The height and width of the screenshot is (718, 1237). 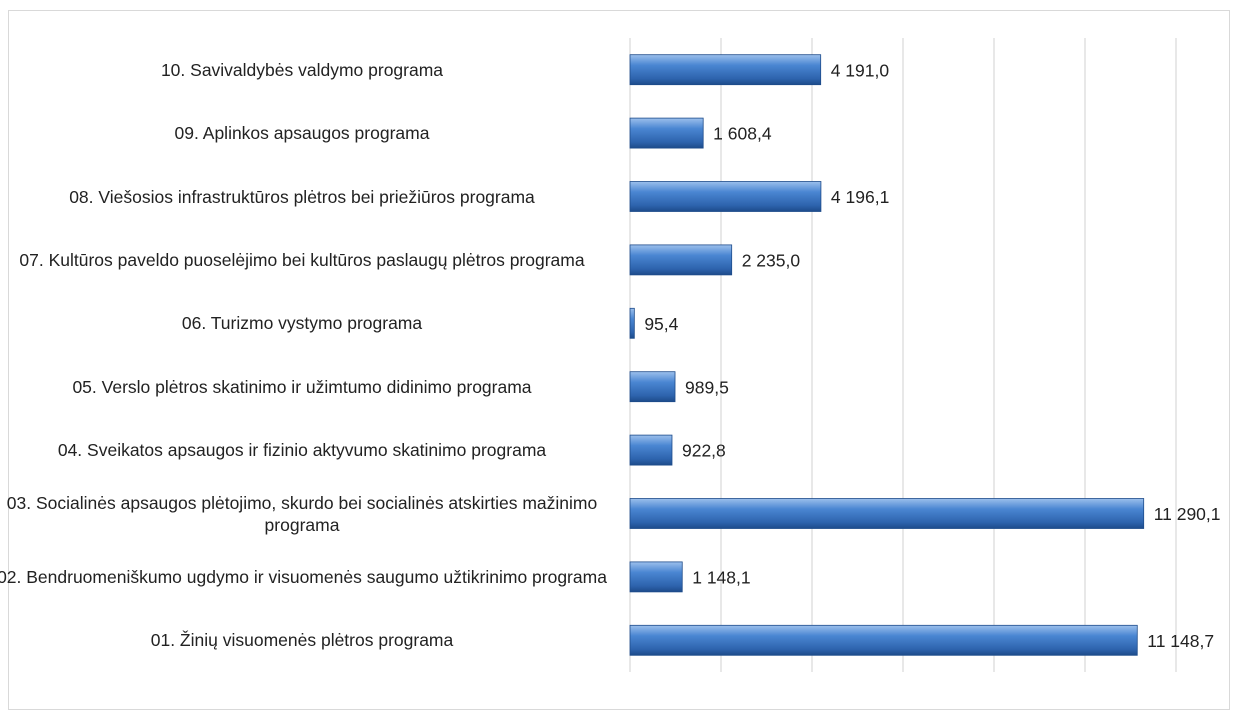 I want to click on value-label: 95,4, so click(x=661, y=324).